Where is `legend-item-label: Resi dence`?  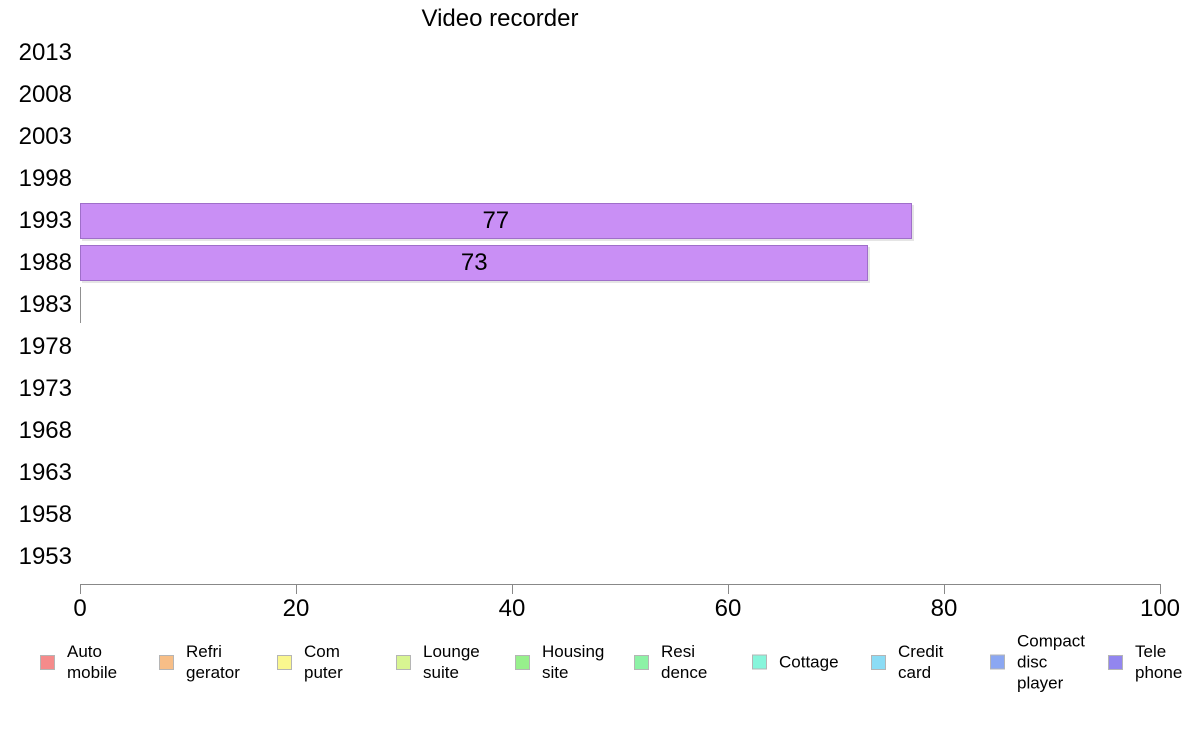
legend-item-label: Resi dence is located at coordinates (684, 662).